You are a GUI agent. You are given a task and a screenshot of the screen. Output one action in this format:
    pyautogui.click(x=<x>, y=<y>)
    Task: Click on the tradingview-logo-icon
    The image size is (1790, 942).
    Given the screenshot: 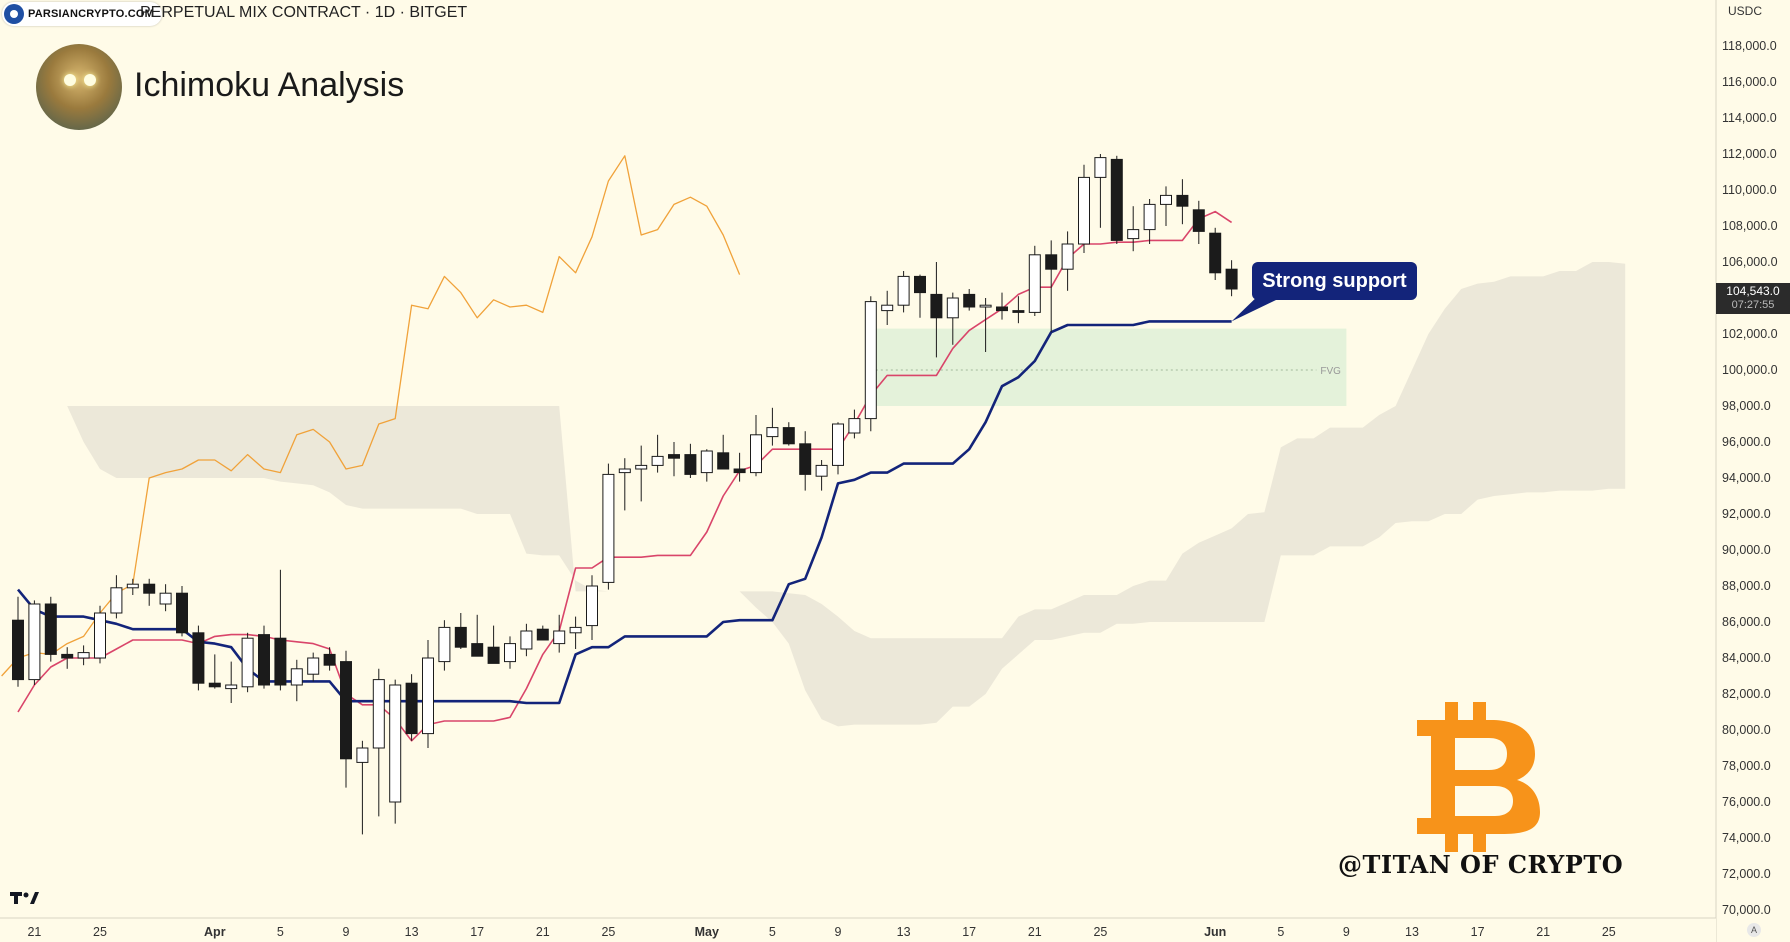 What is the action you would take?
    pyautogui.click(x=25, y=899)
    